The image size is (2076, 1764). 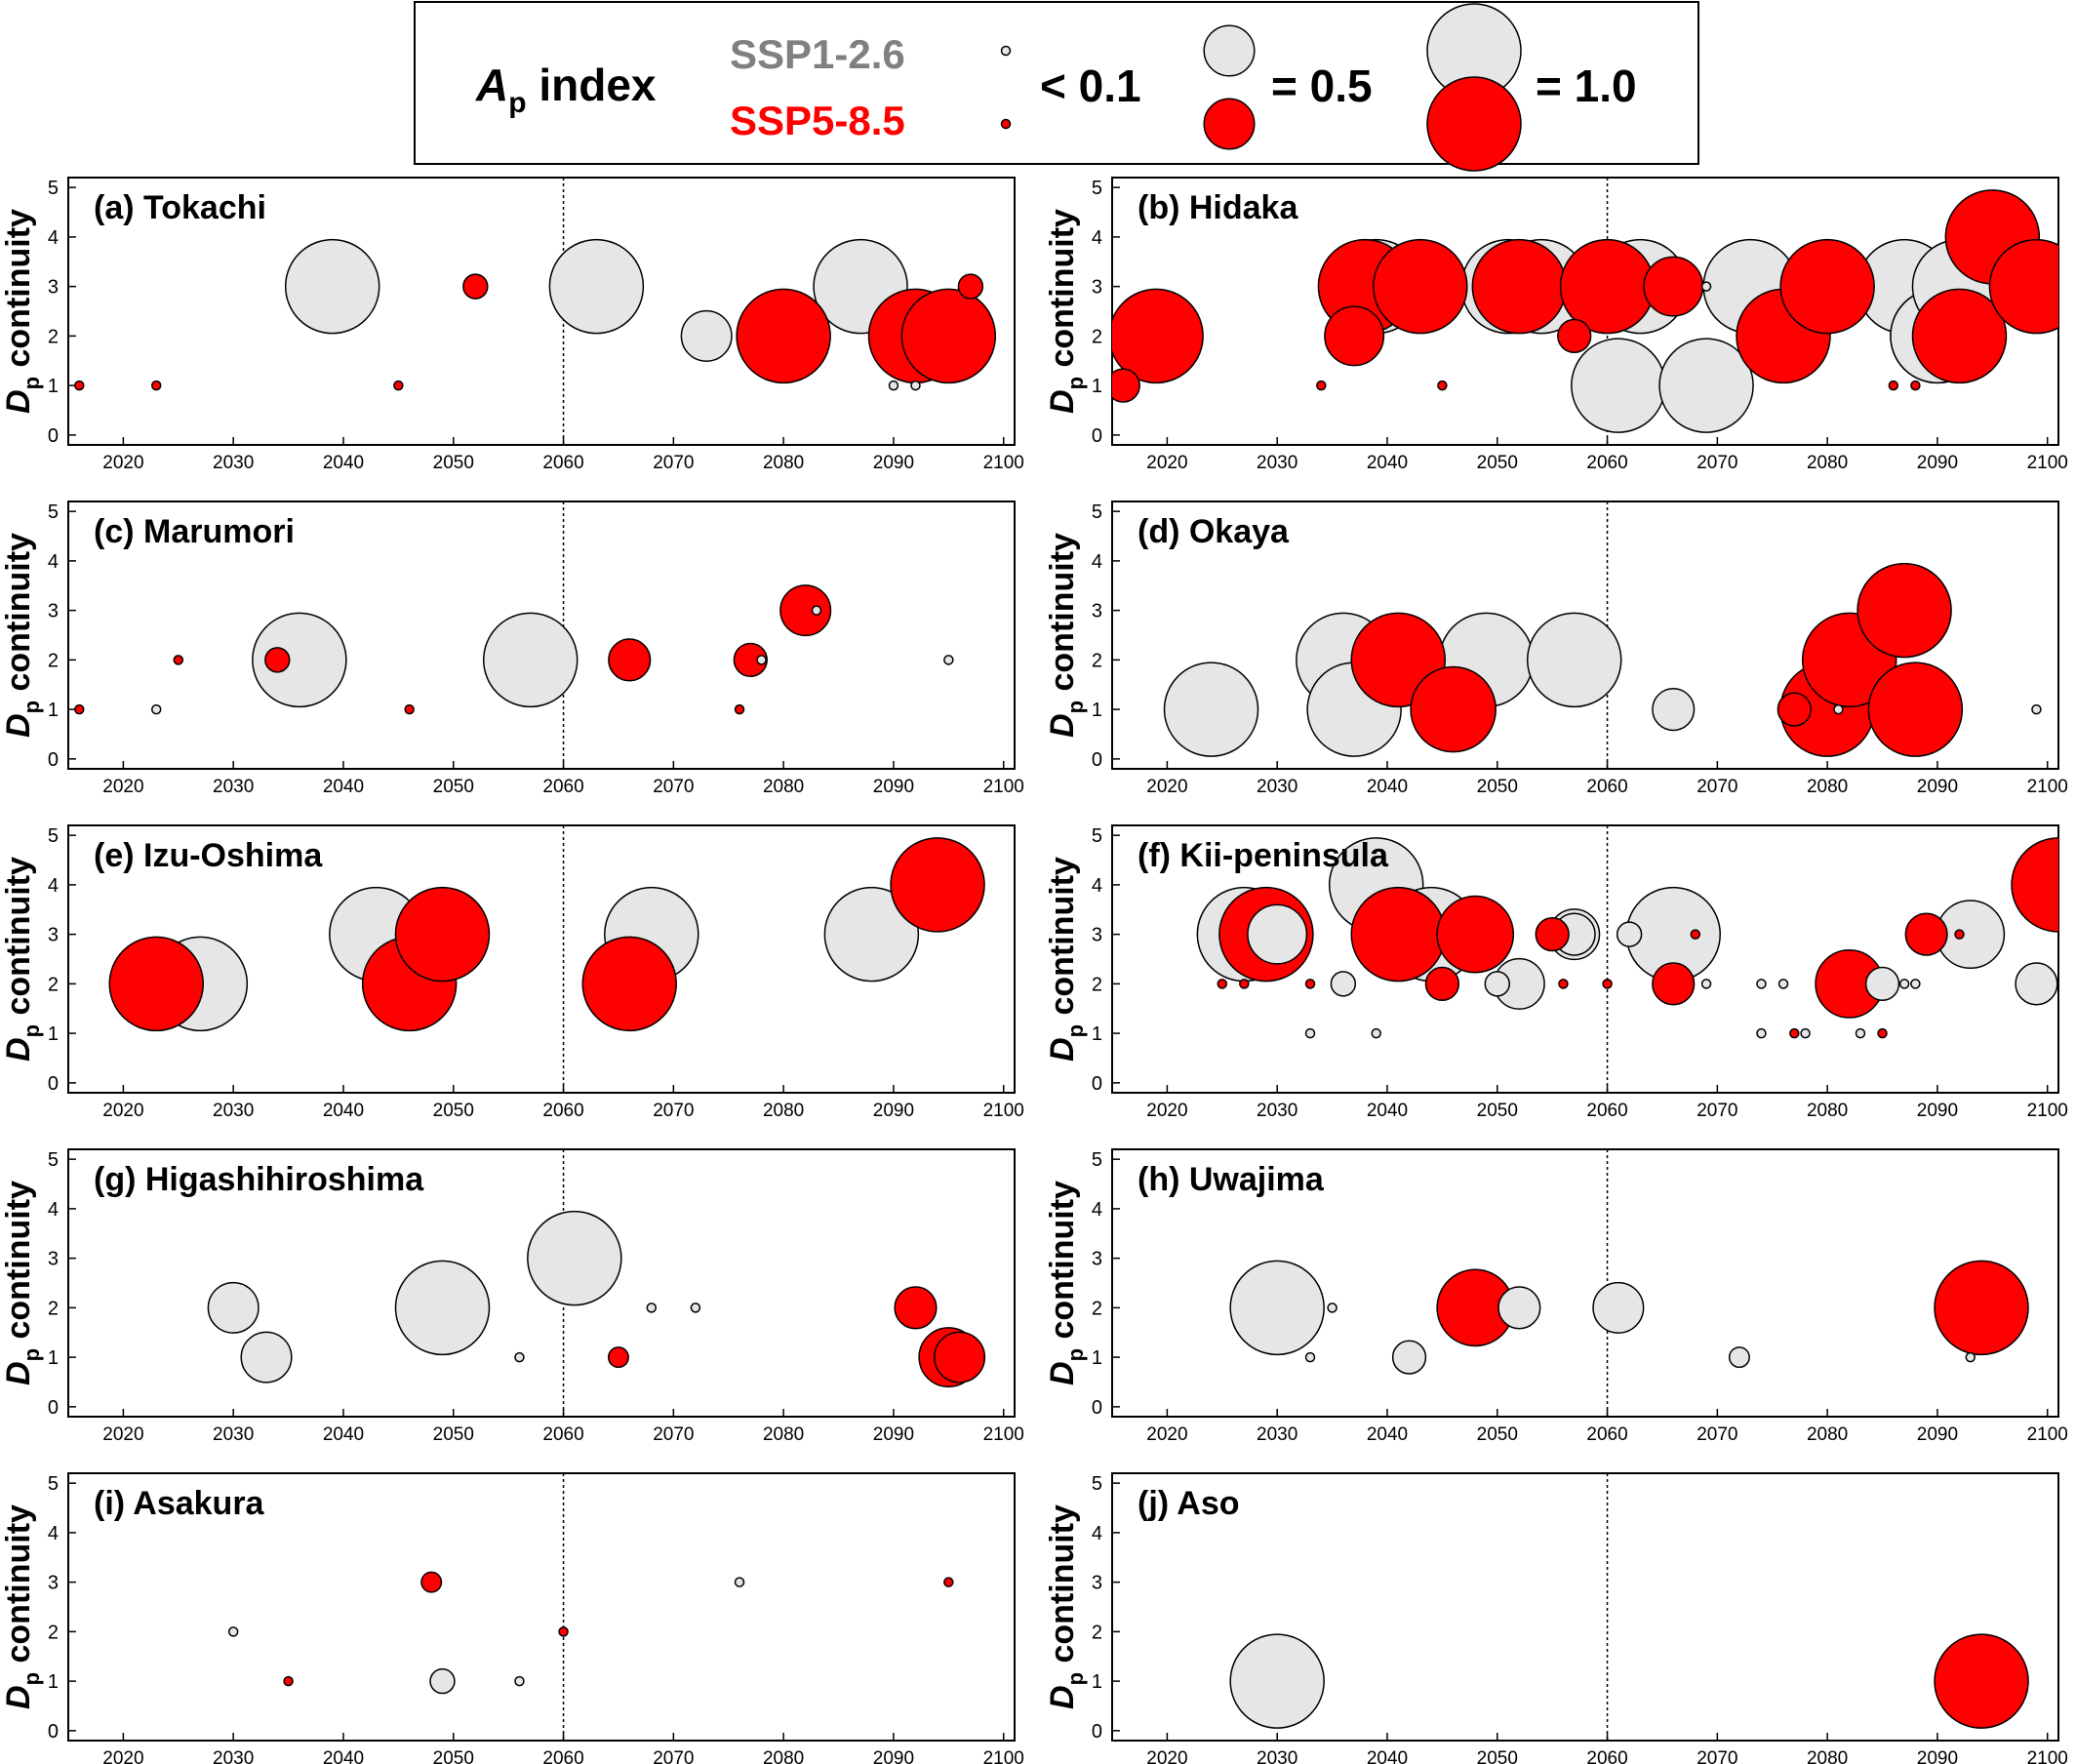 I want to click on legend-scenario-low: SSP1-2.6, so click(x=817, y=54).